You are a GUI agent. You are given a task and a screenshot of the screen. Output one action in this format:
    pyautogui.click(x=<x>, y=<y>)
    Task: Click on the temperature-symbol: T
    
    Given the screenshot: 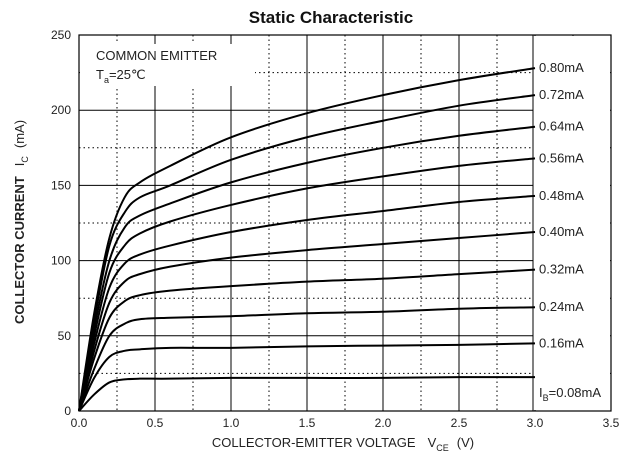 What is the action you would take?
    pyautogui.click(x=100, y=74)
    